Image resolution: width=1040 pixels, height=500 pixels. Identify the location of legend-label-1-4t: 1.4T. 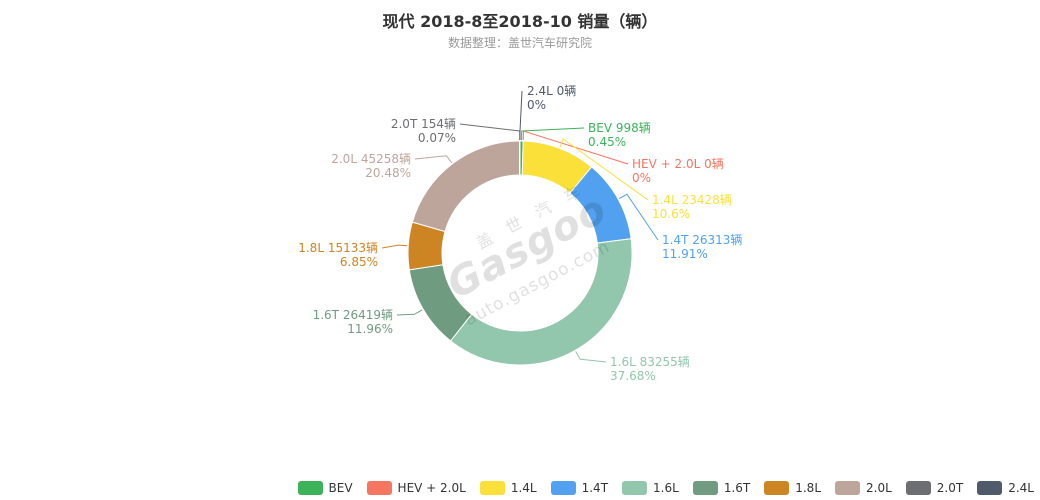
(595, 488).